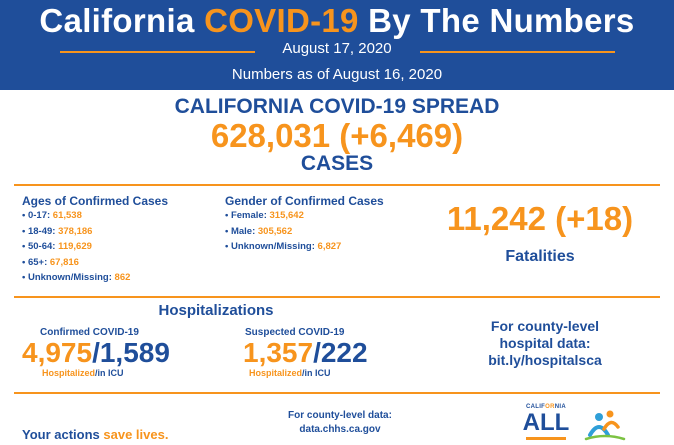  Describe the element at coordinates (134, 352) in the screenshot. I see `confirmed-icu: 1,589` at that location.